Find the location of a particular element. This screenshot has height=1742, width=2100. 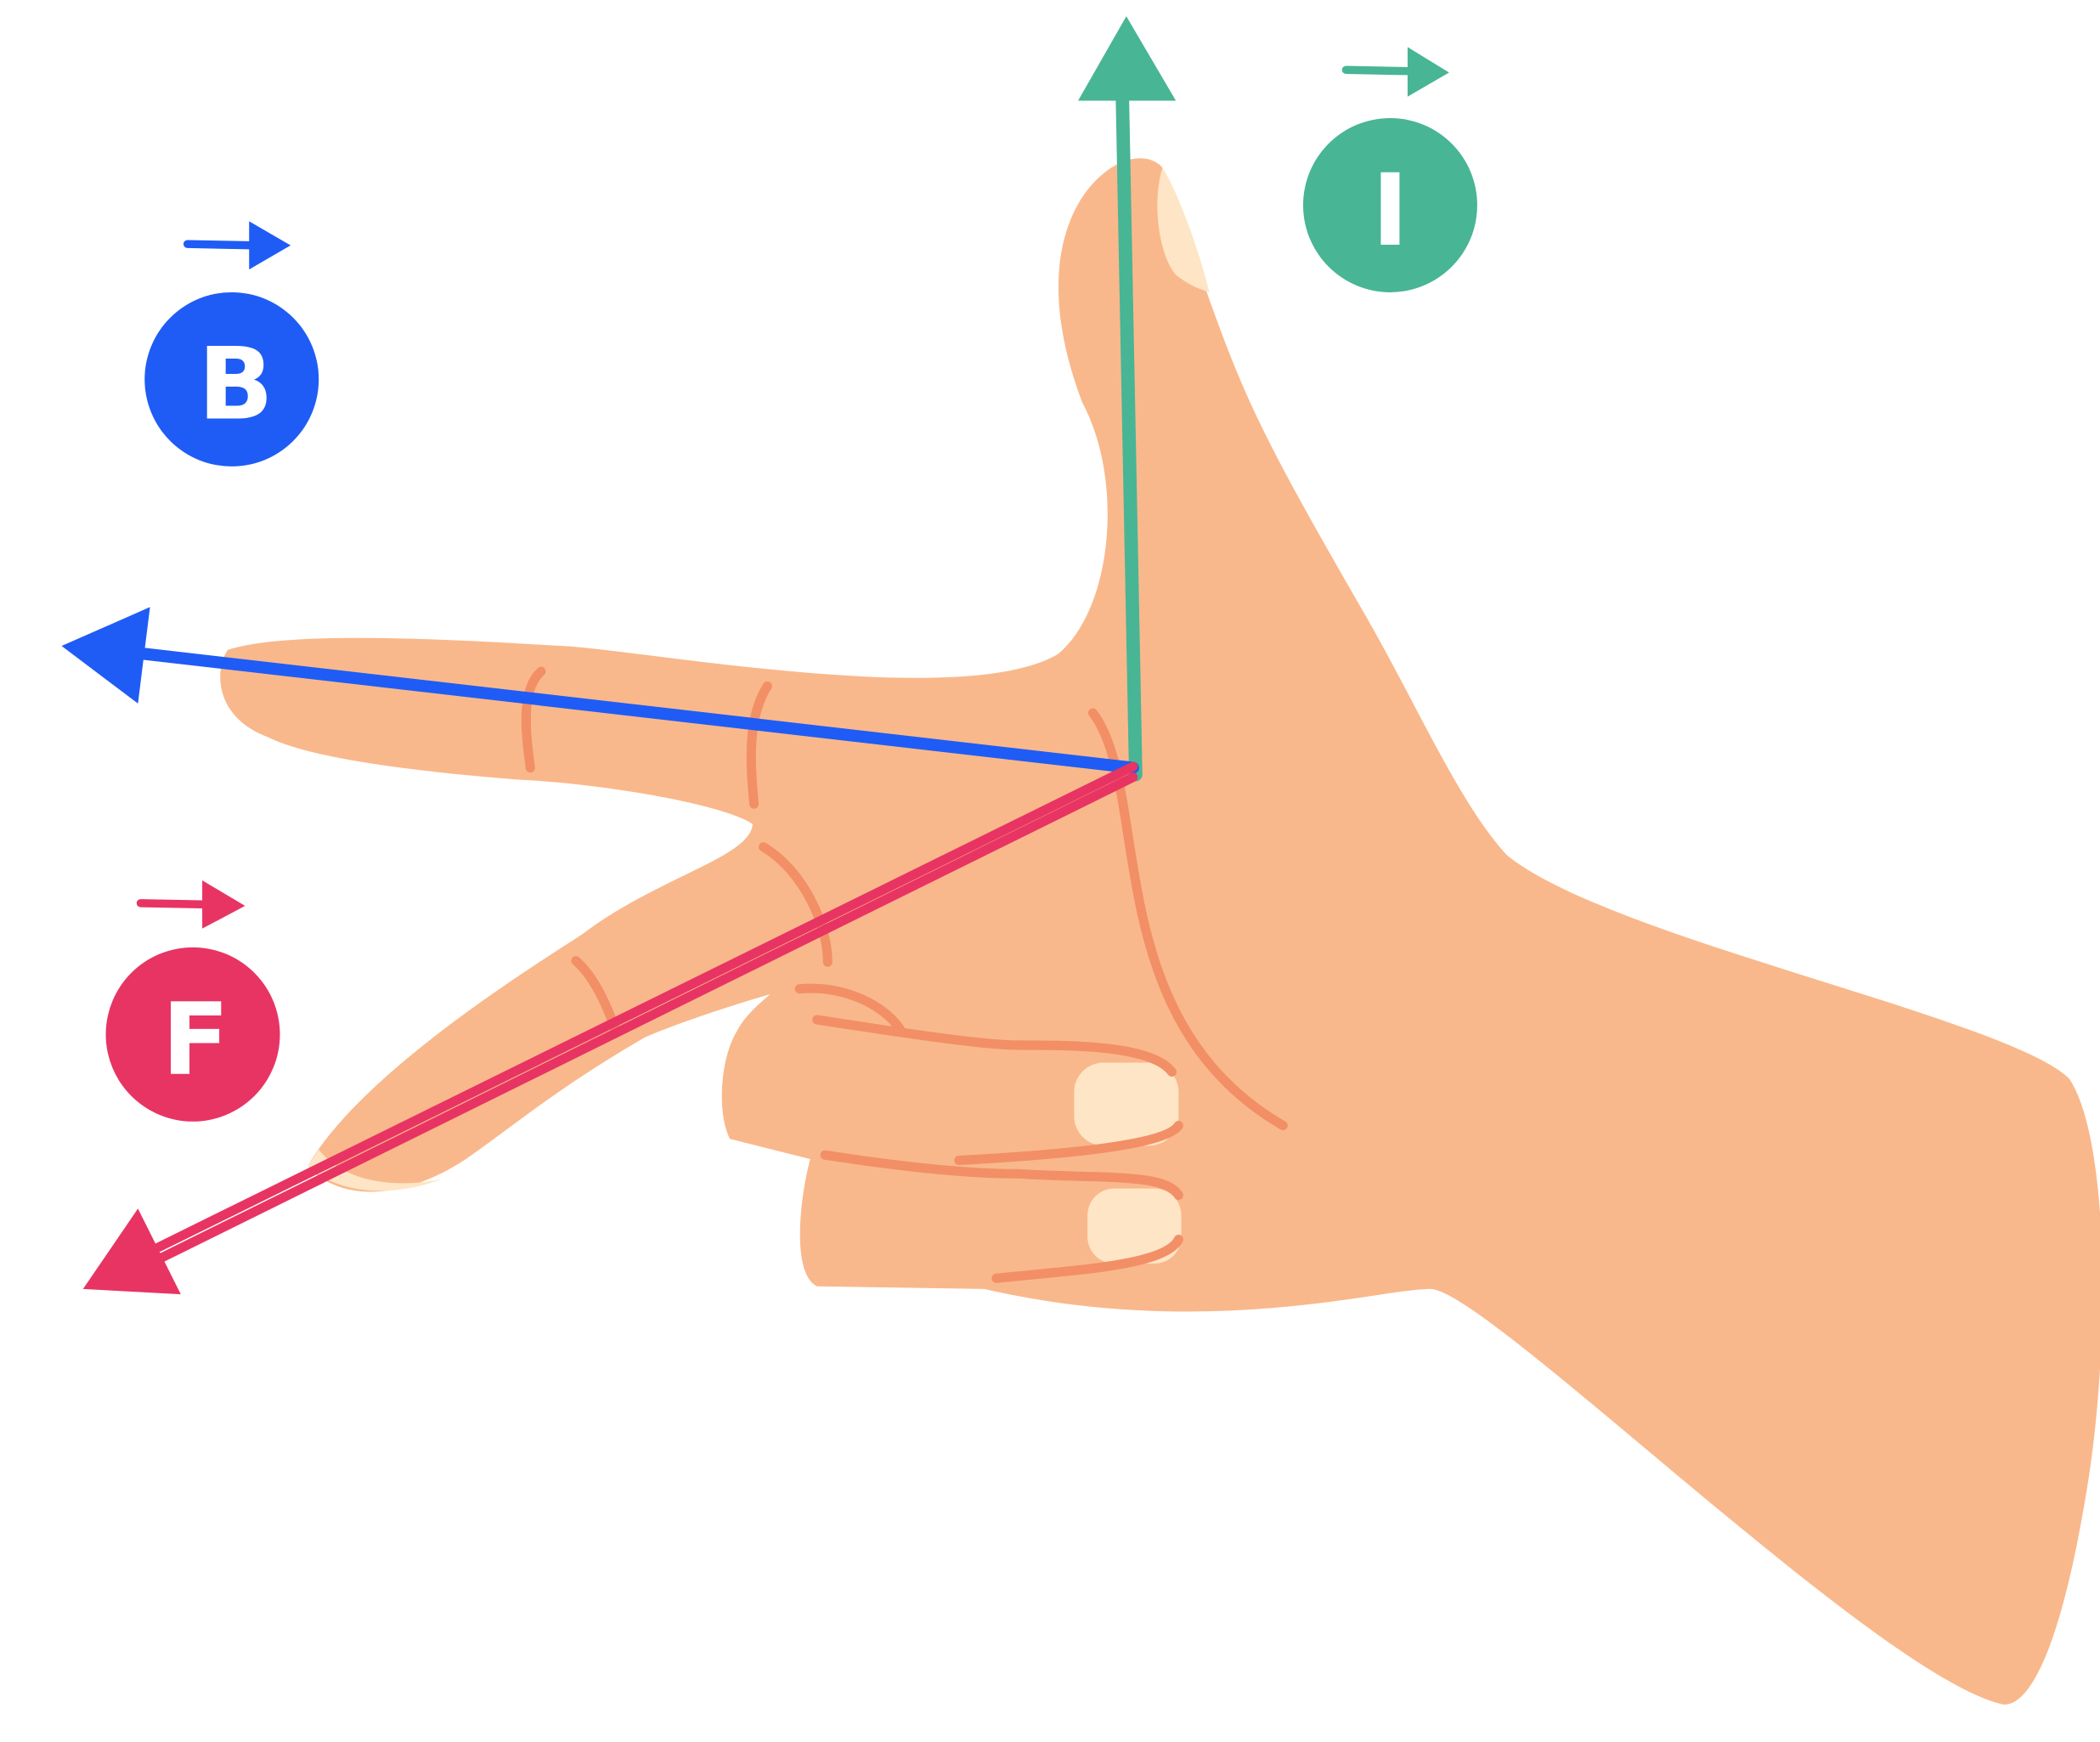

field-arrow is located at coordinates (600, 690).